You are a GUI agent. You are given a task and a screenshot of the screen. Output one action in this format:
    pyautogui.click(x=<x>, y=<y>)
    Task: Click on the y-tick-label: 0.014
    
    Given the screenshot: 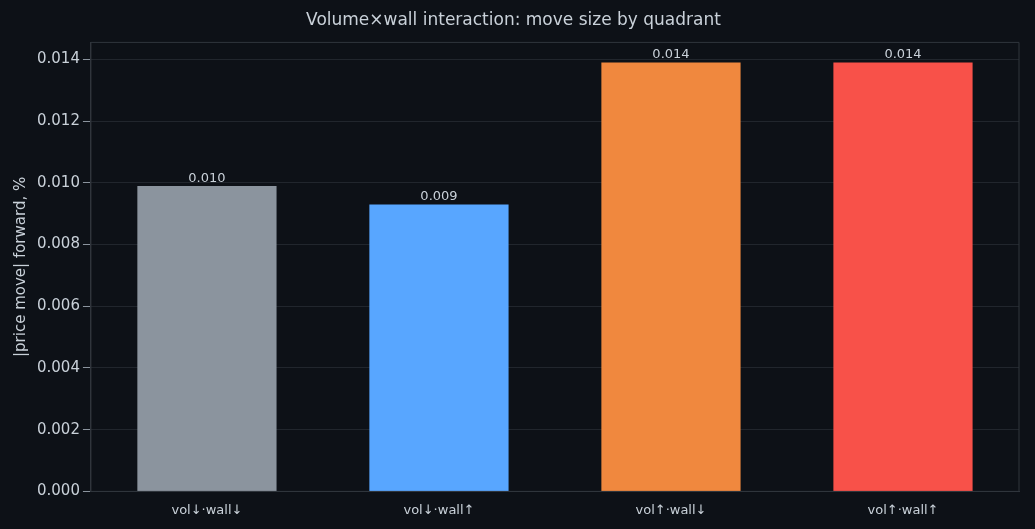 What is the action you would take?
    pyautogui.click(x=58, y=58)
    